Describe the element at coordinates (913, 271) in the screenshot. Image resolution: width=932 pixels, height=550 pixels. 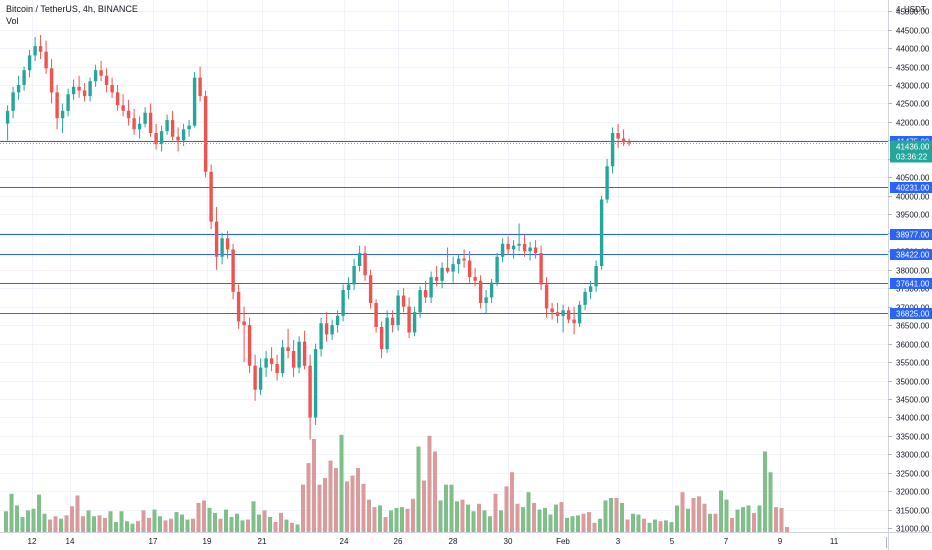
I see `price-tick-label: 38000.00` at that location.